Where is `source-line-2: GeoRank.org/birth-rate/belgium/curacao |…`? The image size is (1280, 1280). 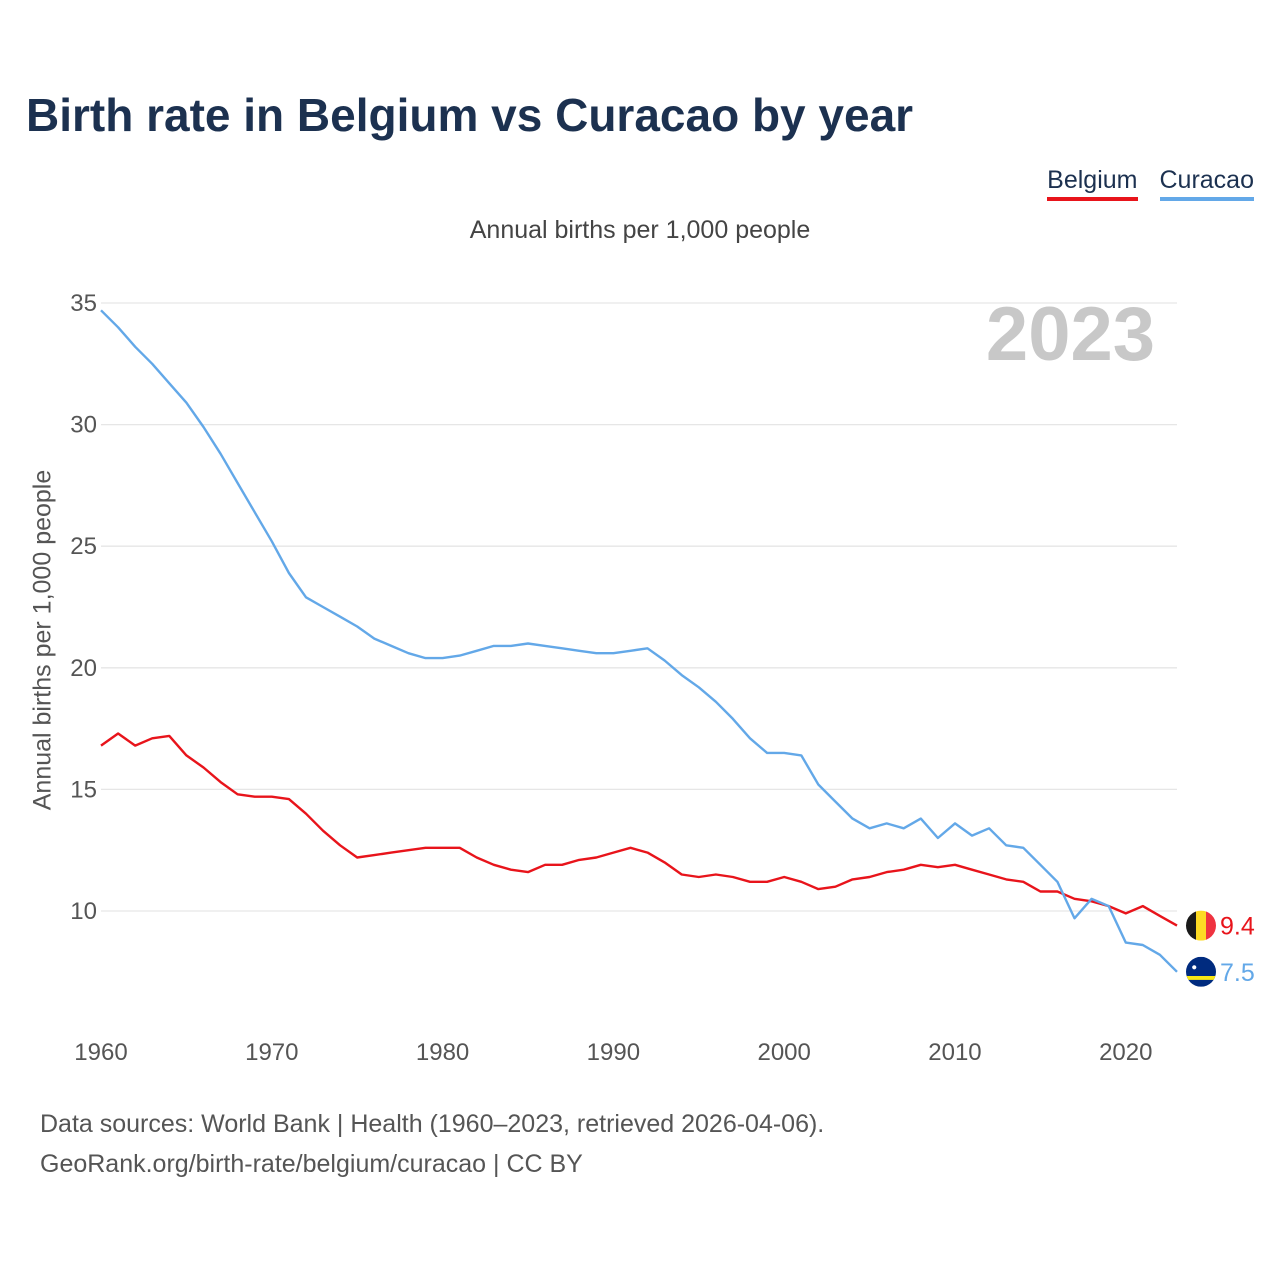 source-line-2: GeoRank.org/birth-rate/belgium/curacao |… is located at coordinates (311, 1164).